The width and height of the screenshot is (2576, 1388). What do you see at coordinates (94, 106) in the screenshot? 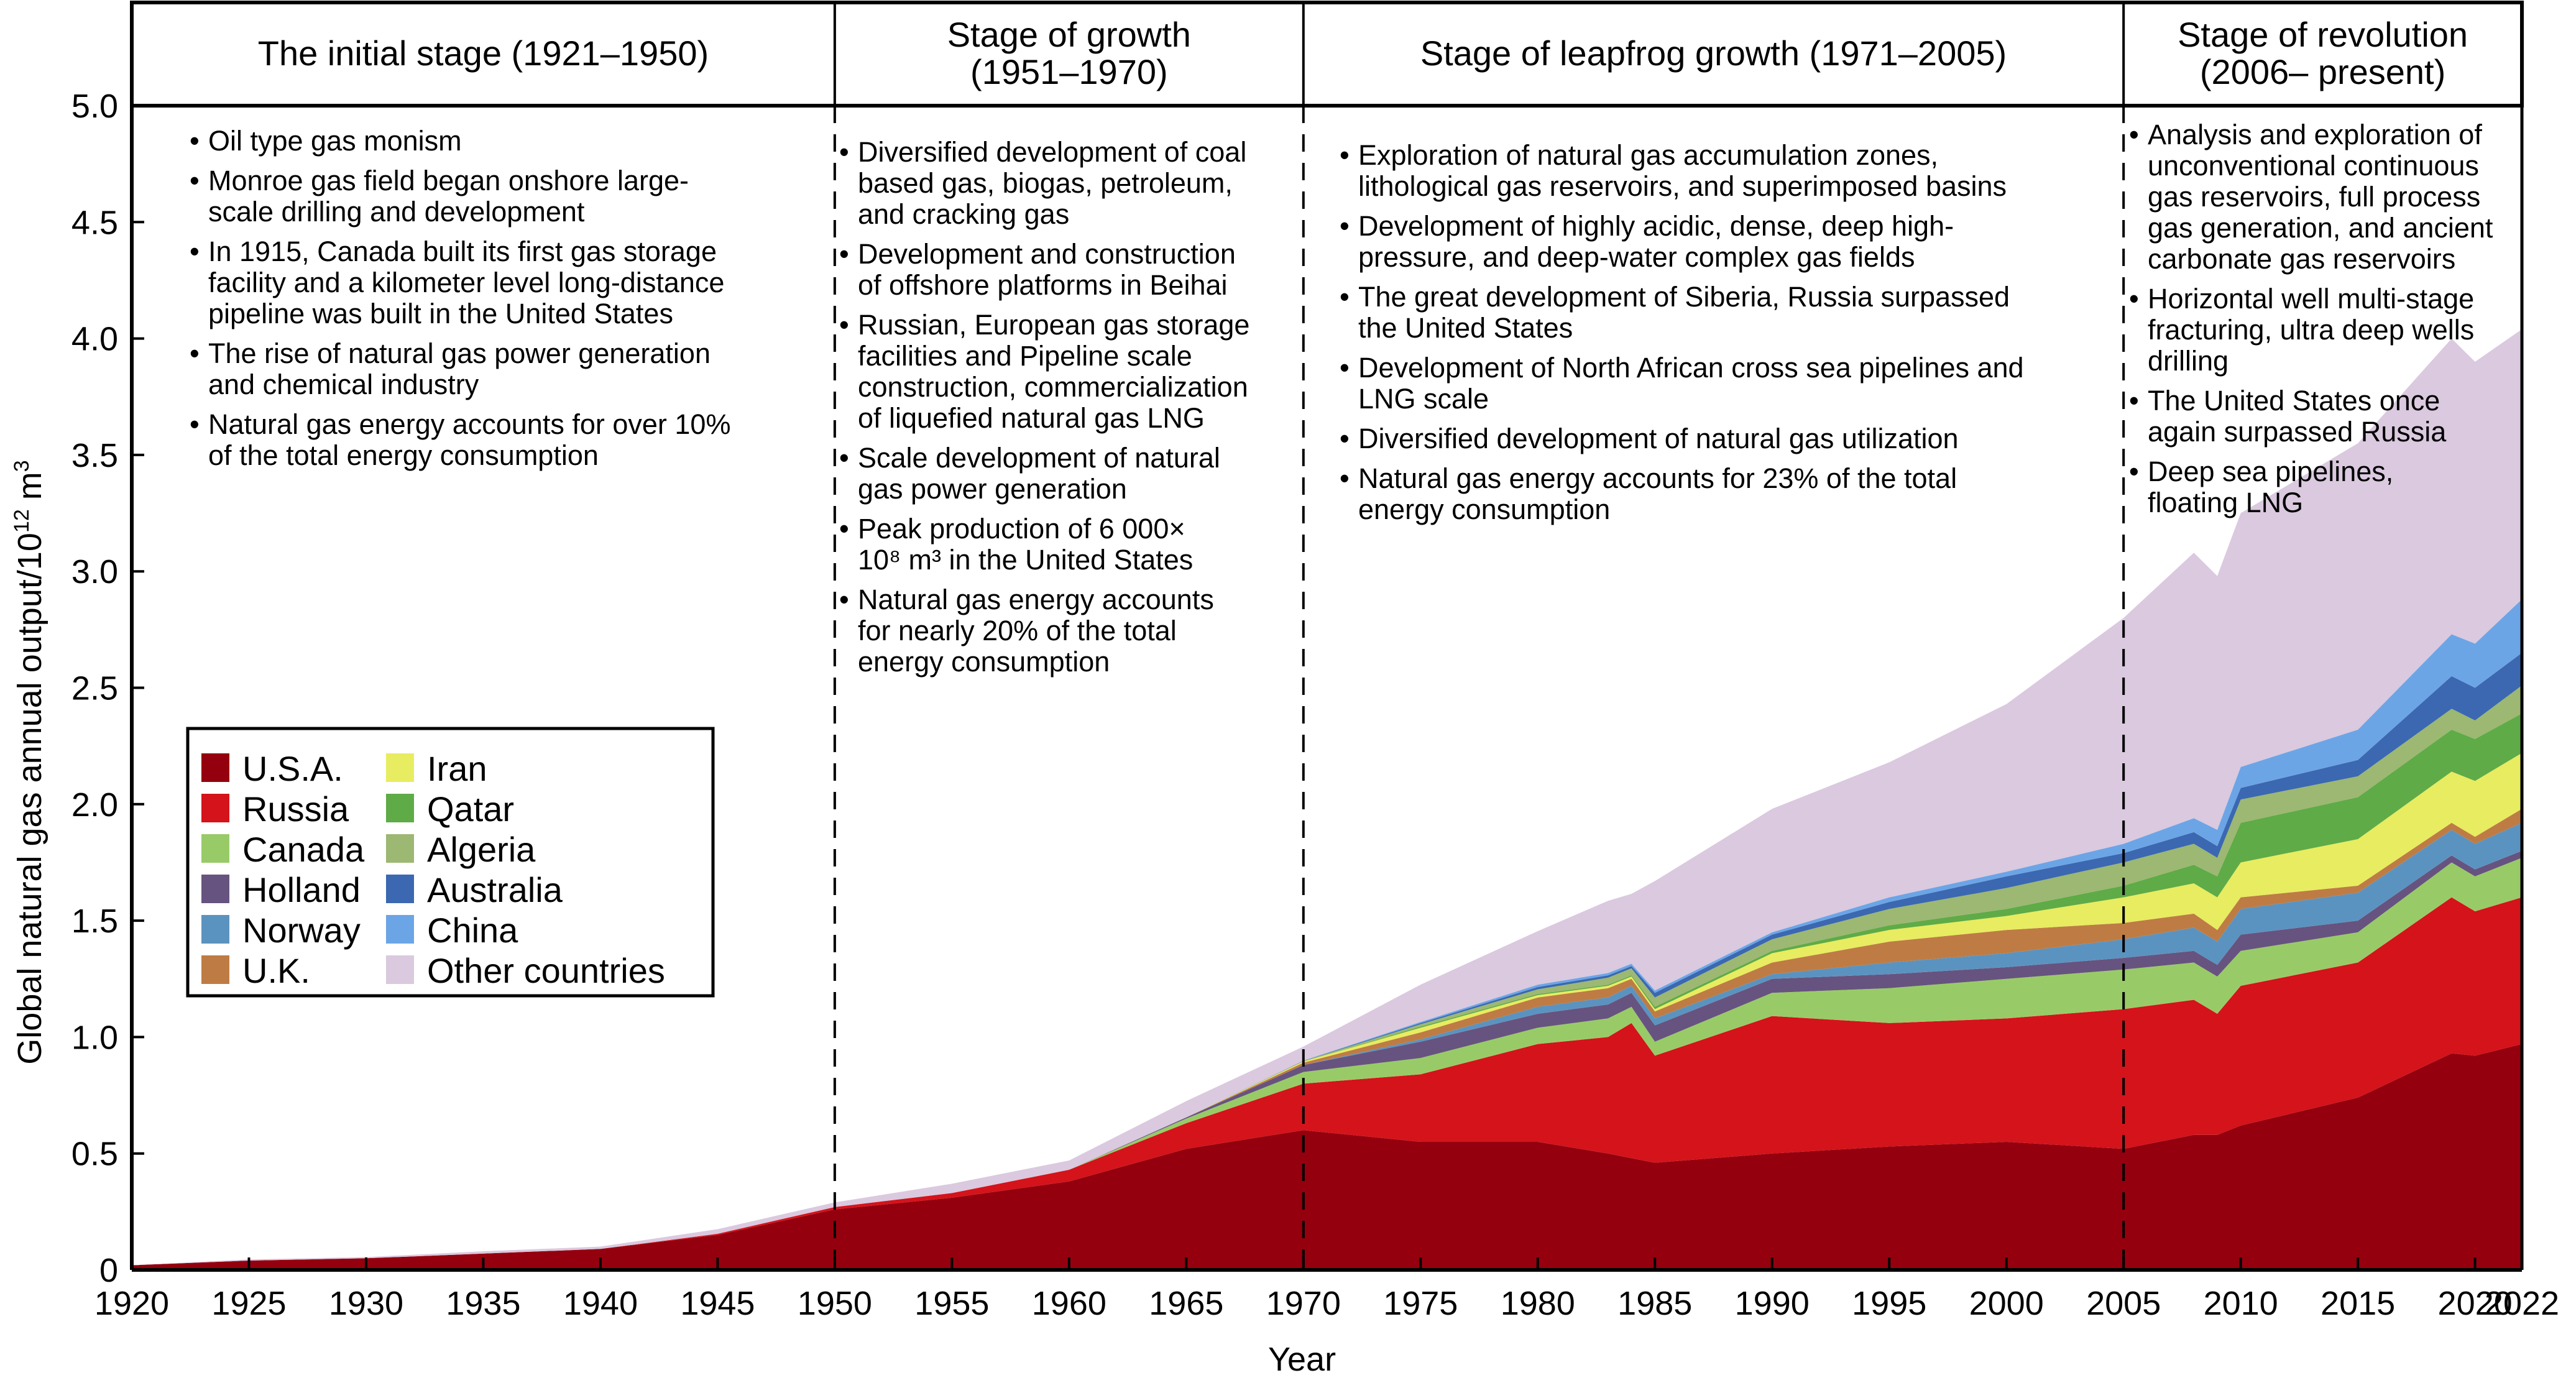
I see `y-tick-label: 5.0` at bounding box center [94, 106].